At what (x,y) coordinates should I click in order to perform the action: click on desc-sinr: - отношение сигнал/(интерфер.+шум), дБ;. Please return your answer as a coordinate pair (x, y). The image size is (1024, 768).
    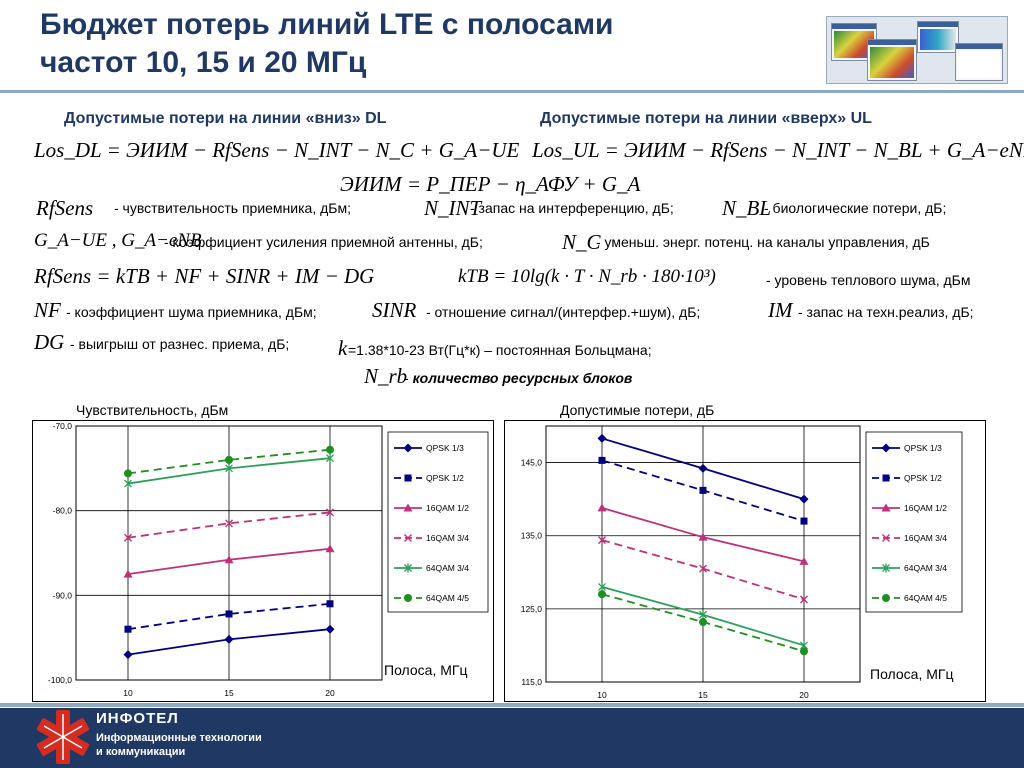
    Looking at the image, I should click on (563, 312).